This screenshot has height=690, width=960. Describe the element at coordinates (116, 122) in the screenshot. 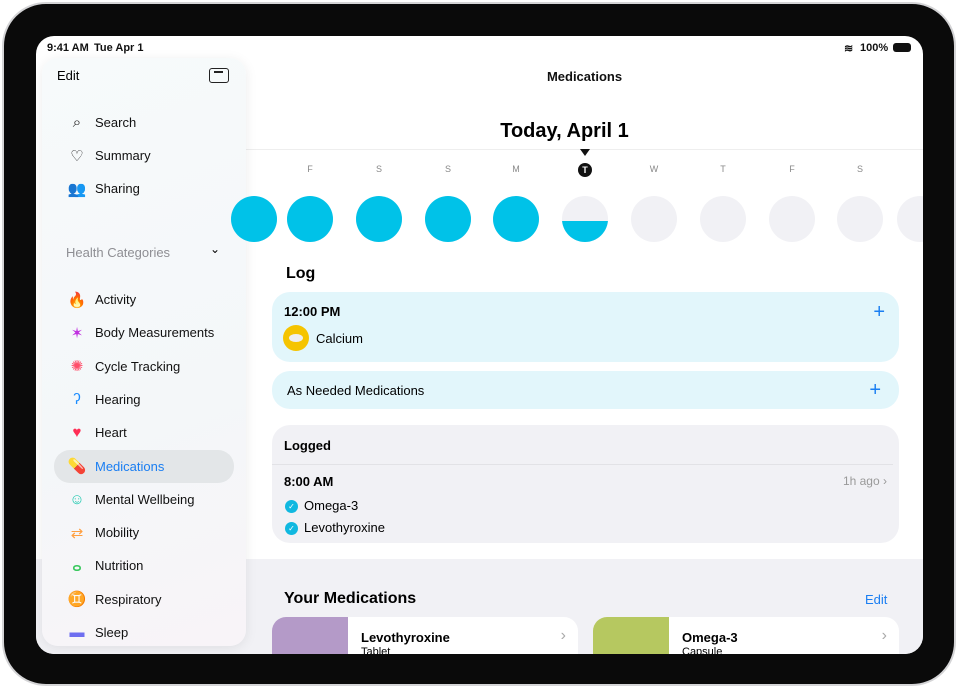

I see `sidebar-item-label: Search` at that location.